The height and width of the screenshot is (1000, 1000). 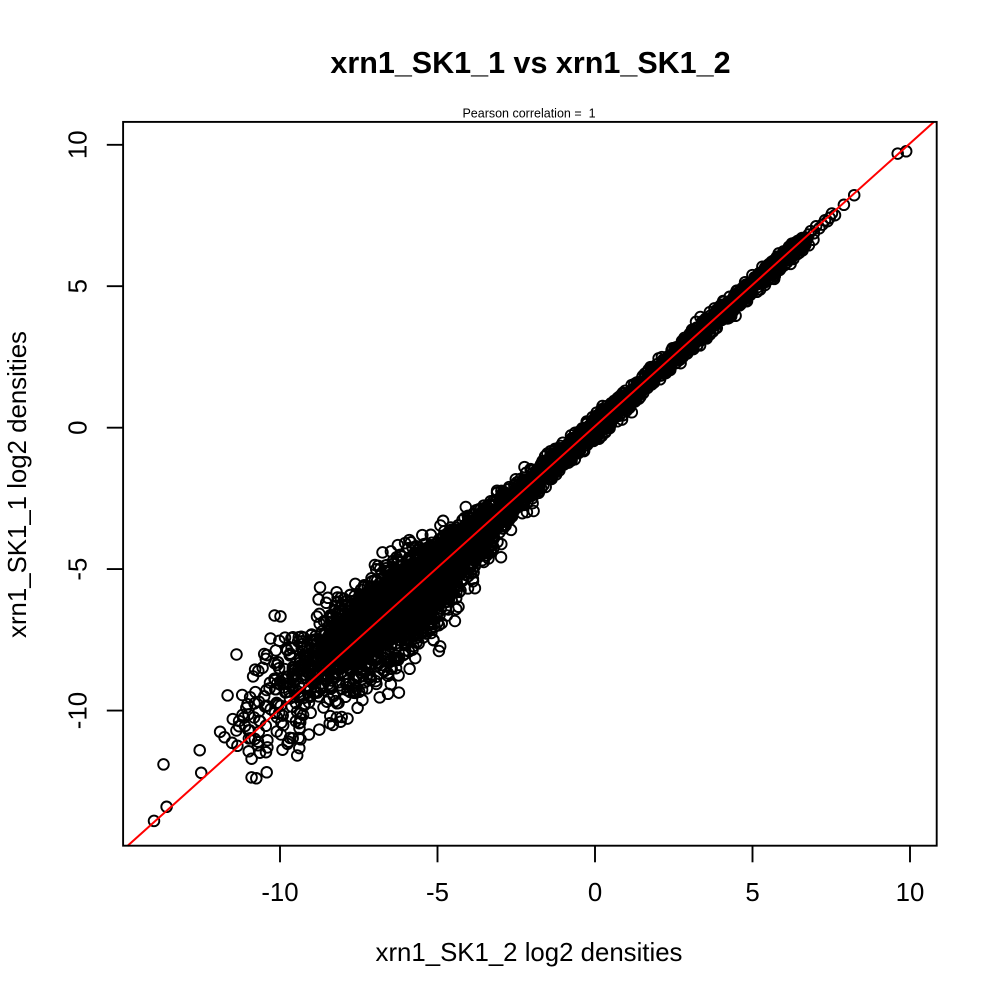 I want to click on svg-text: -10, so click(x=279, y=893).